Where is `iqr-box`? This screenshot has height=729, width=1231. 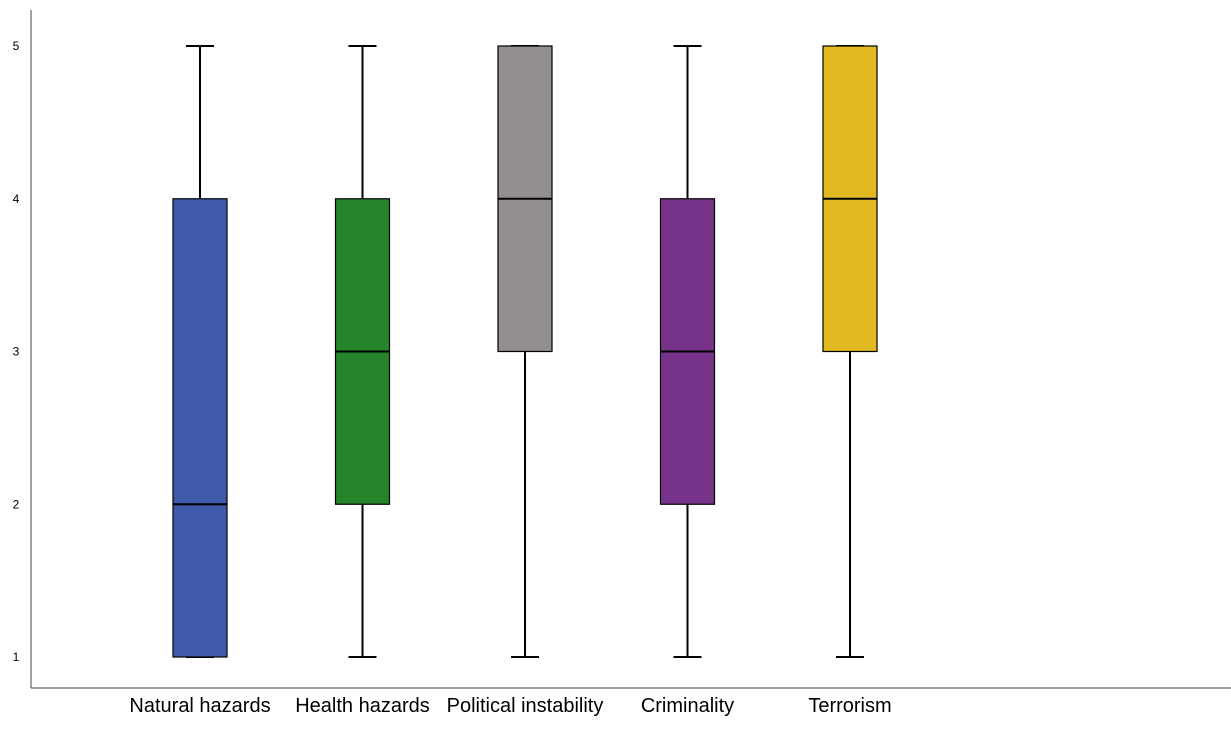
iqr-box is located at coordinates (200, 428).